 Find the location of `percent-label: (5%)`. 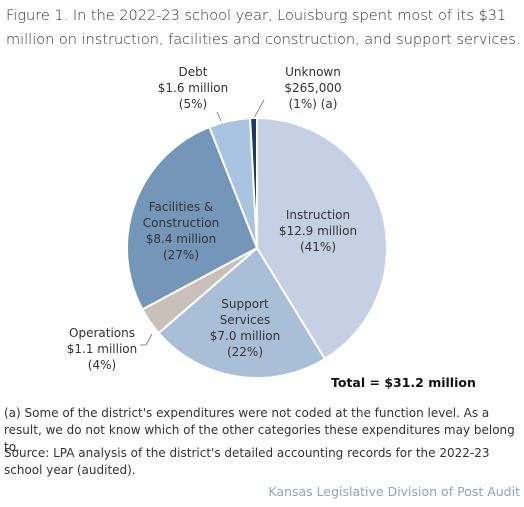

percent-label: (5%) is located at coordinates (193, 104).